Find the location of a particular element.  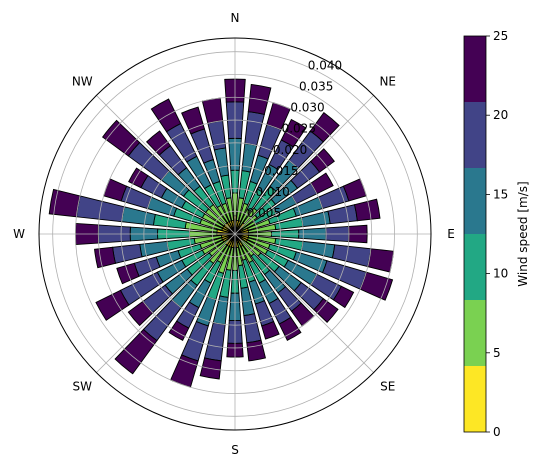

bar-segment-150-bin5 is located at coordinates (290, 328).